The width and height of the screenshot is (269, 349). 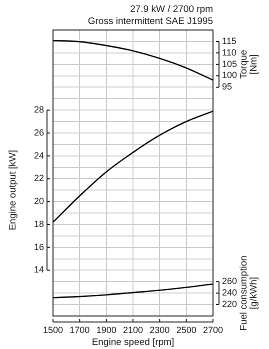 I want to click on chart-title: 27.9 kW / 2700 rpm, so click(x=172, y=9).